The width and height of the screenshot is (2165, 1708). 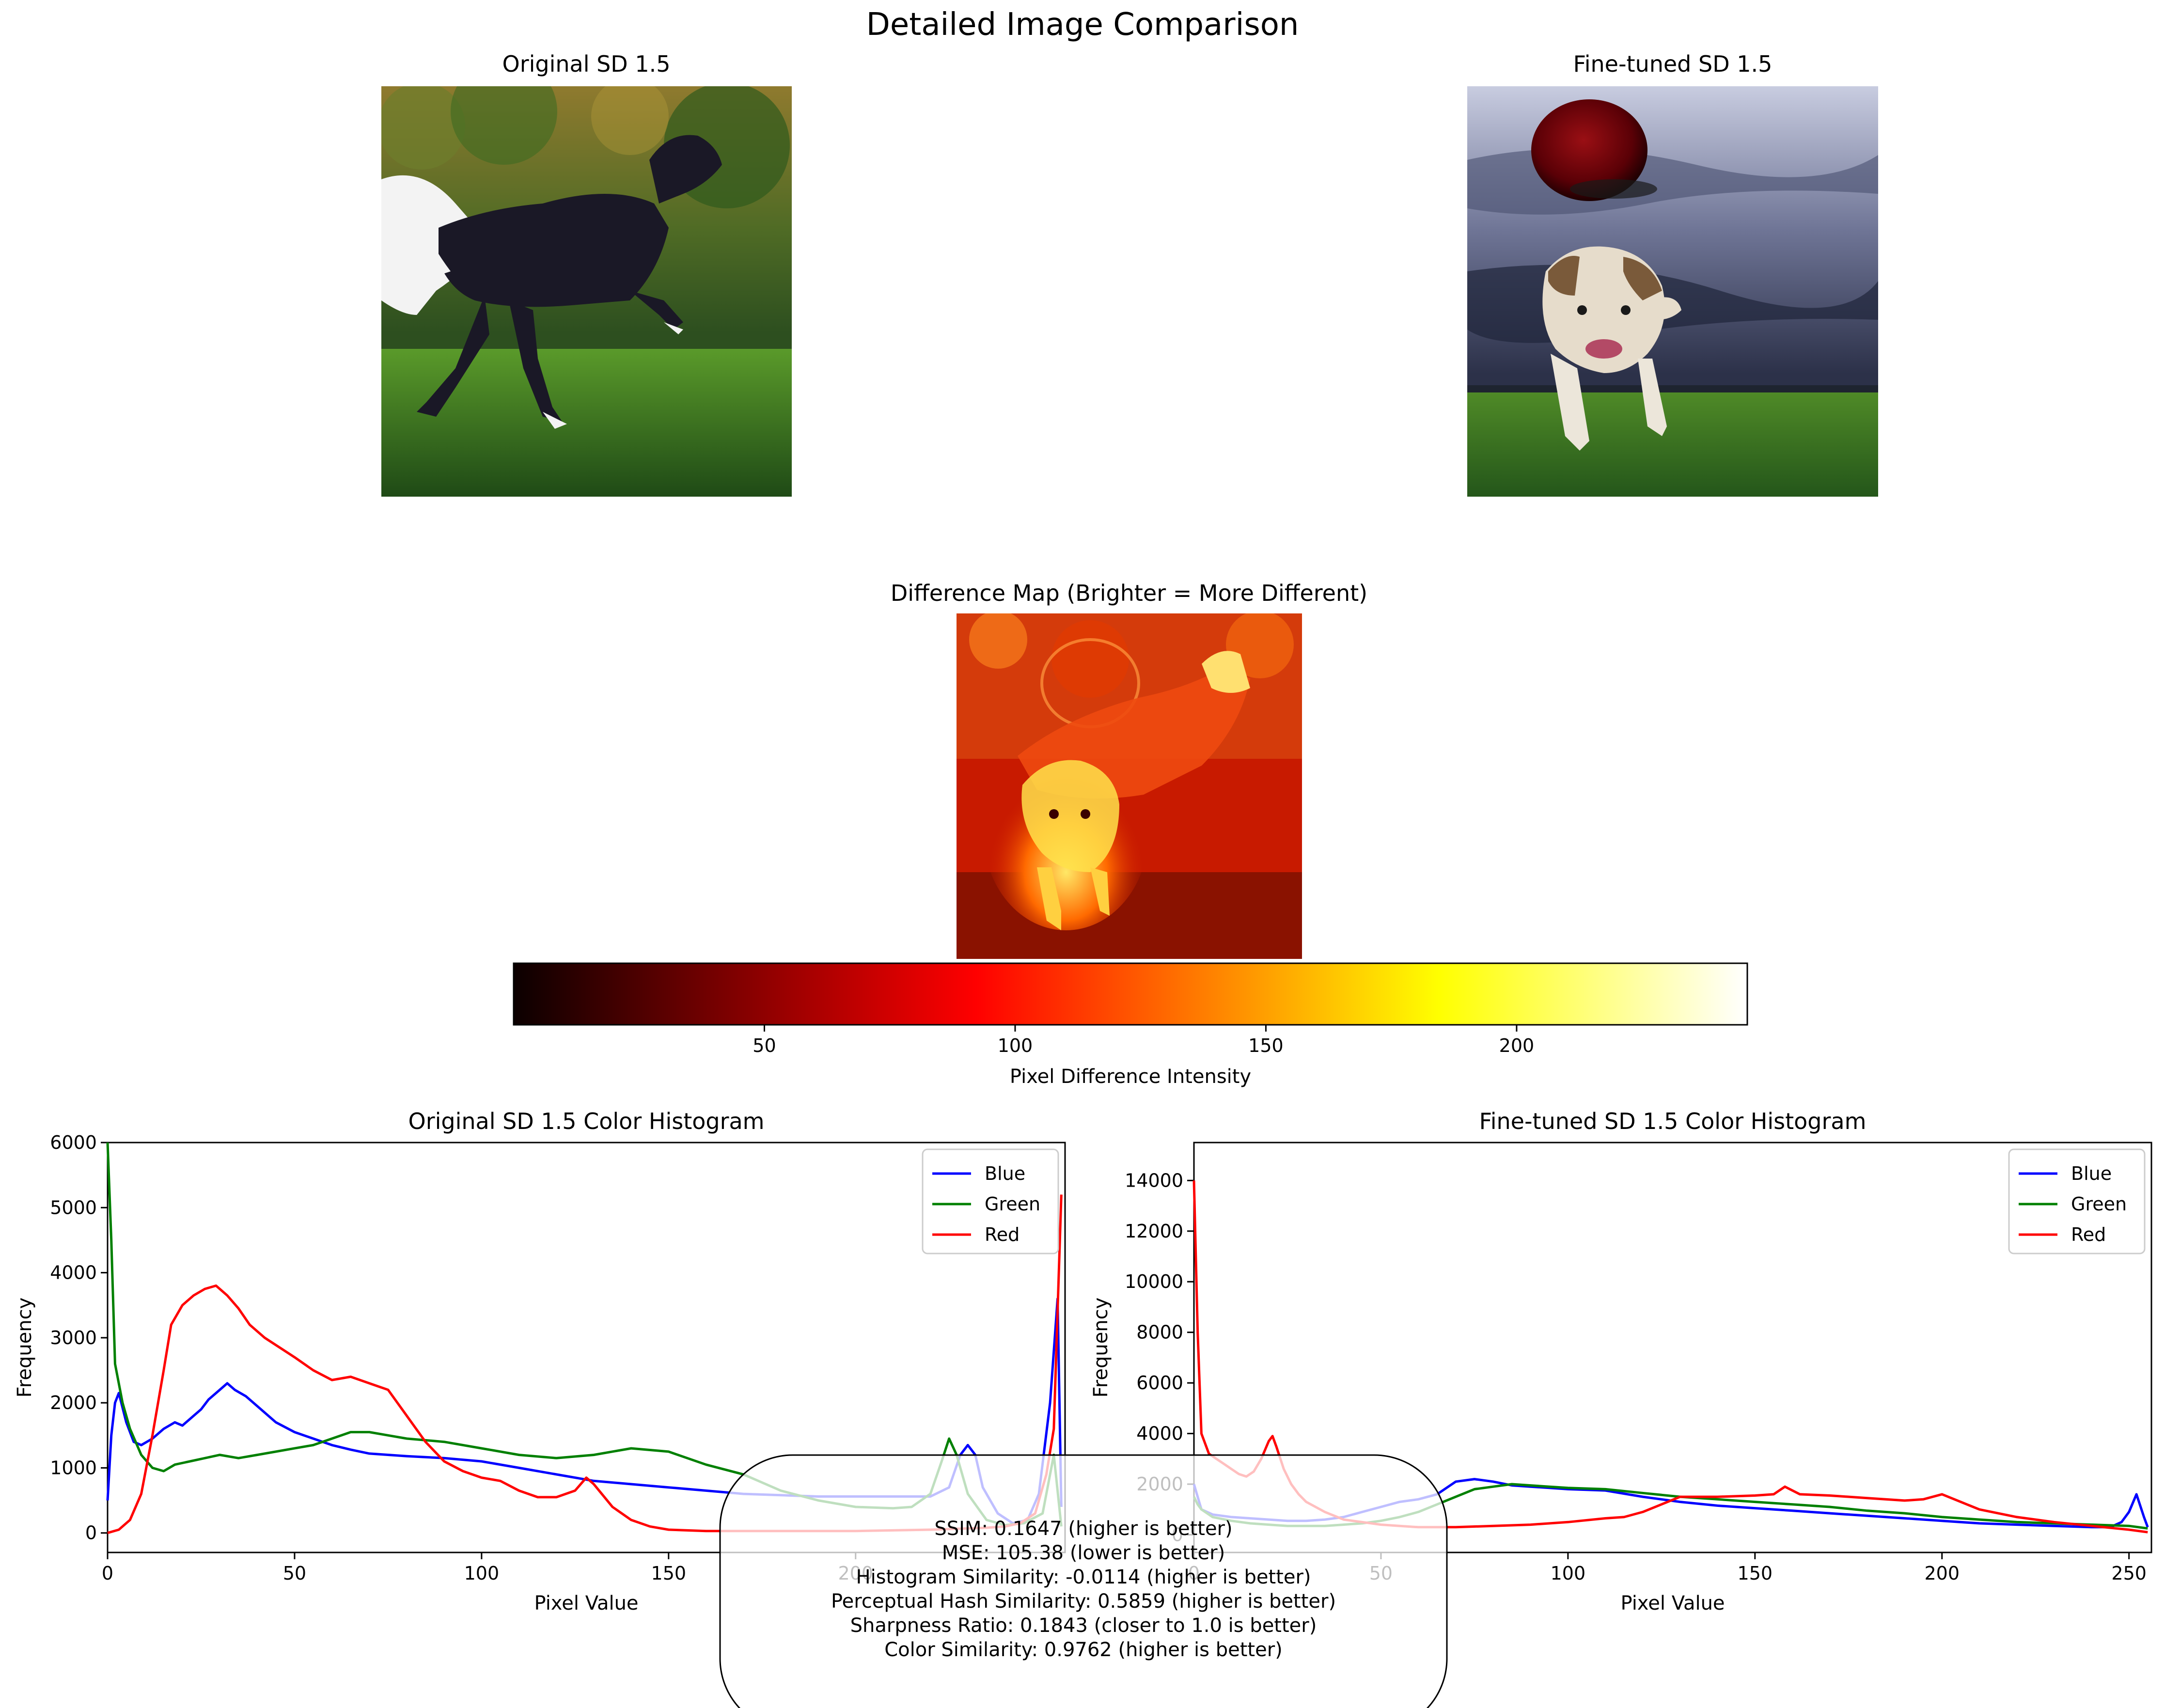 I want to click on x-tick-label: 50, so click(x=294, y=1573).